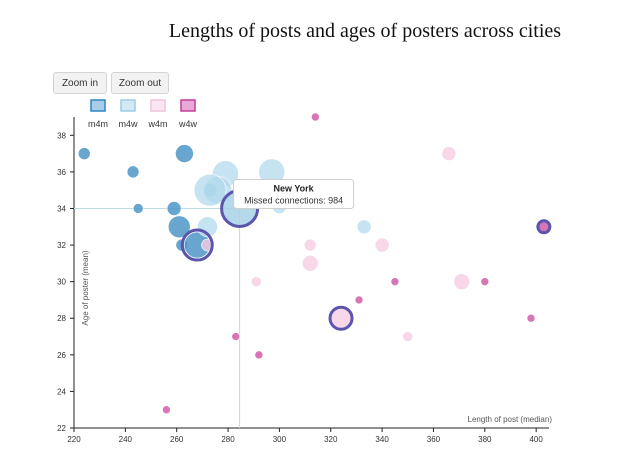 Image resolution: width=620 pixels, height=466 pixels. What do you see at coordinates (157, 317) in the screenshot?
I see `crosshair` at bounding box center [157, 317].